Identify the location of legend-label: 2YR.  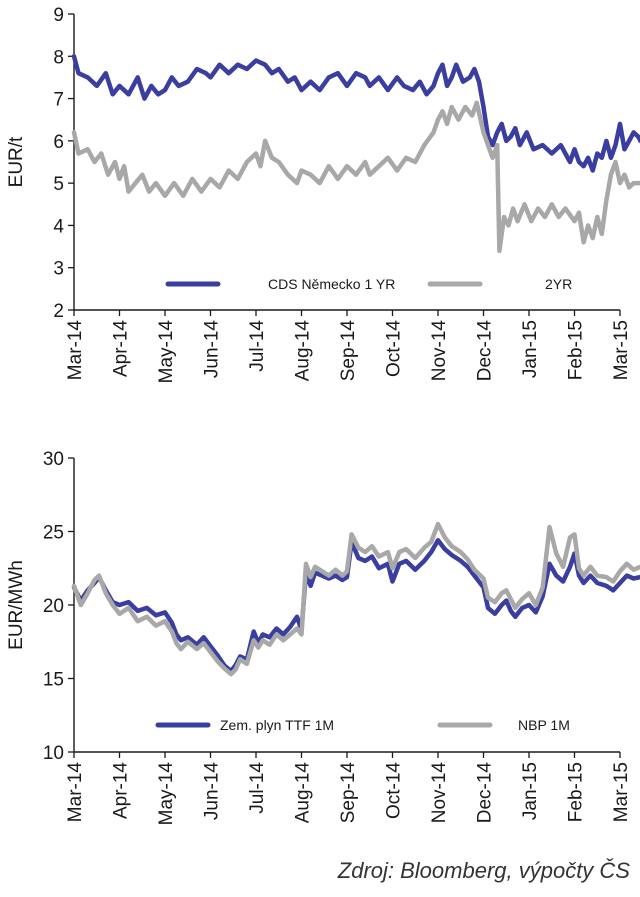
(558, 284).